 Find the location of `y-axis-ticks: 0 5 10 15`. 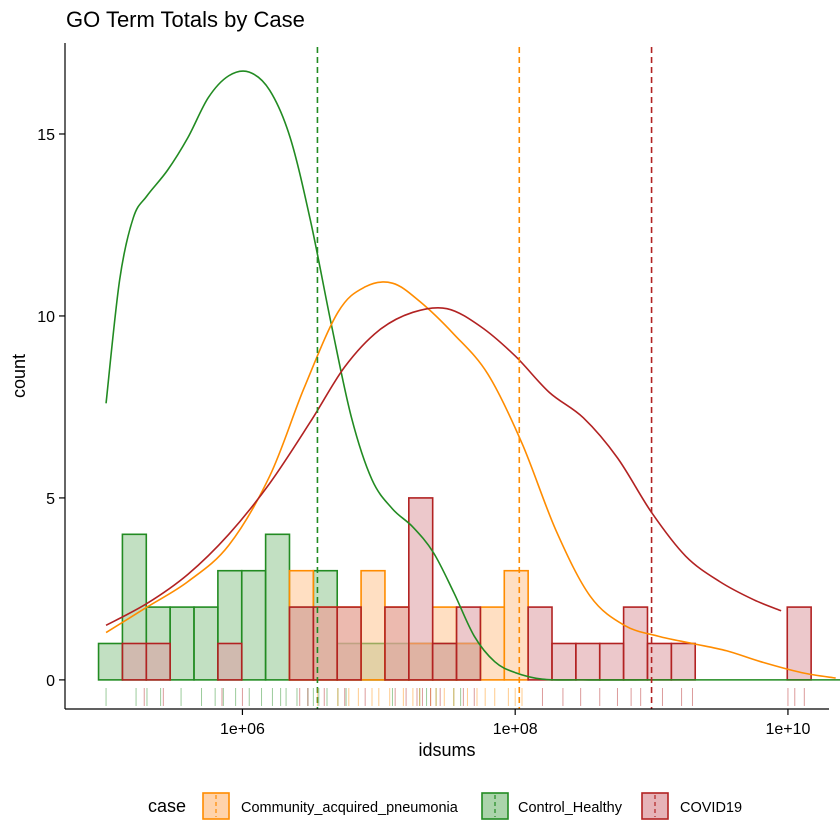

y-axis-ticks: 0 5 10 15 is located at coordinates (51, 408).